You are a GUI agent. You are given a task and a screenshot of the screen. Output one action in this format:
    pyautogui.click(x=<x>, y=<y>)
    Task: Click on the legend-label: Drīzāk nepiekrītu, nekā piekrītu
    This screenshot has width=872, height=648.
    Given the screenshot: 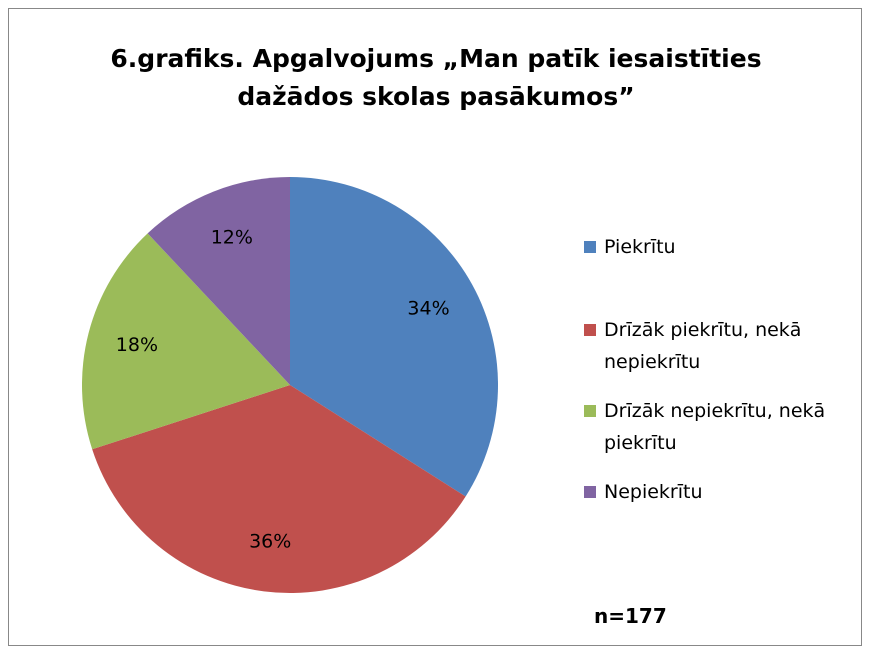 What is the action you would take?
    pyautogui.click(x=715, y=427)
    